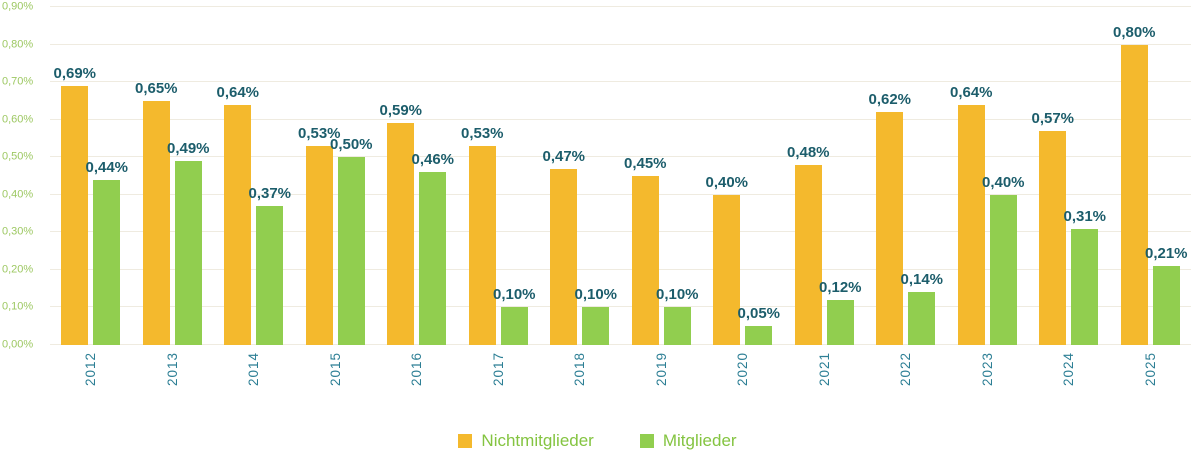  I want to click on y-tick-label: 0,70%, so click(18, 81).